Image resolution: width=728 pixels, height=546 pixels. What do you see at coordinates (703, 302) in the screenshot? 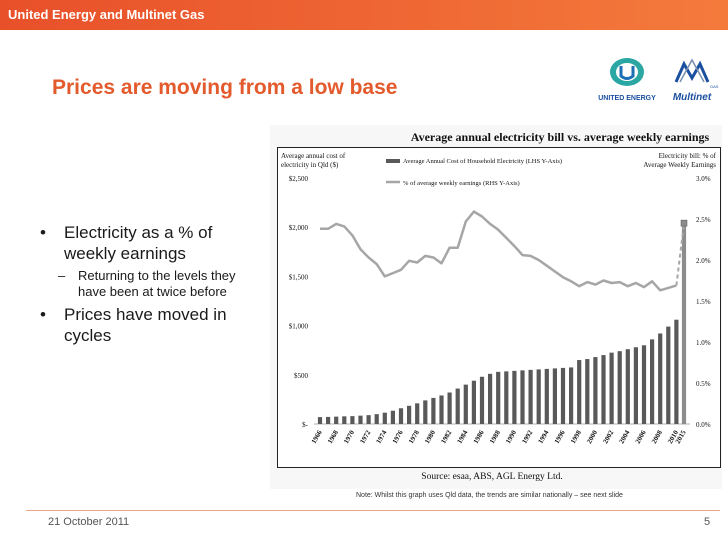
I see `y-right-tick-label: 1.5%` at bounding box center [703, 302].